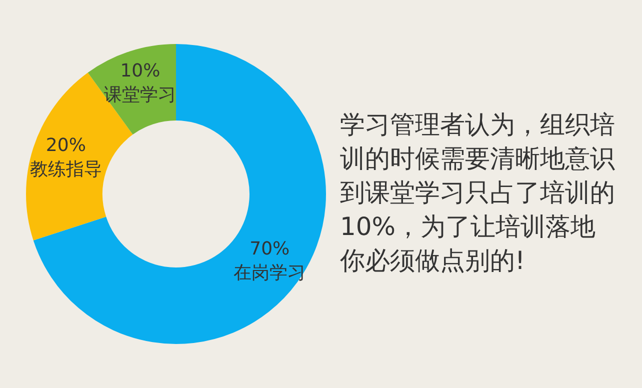 The height and width of the screenshot is (388, 642). Describe the element at coordinates (270, 249) in the screenshot. I see `data-label: 70%` at that location.